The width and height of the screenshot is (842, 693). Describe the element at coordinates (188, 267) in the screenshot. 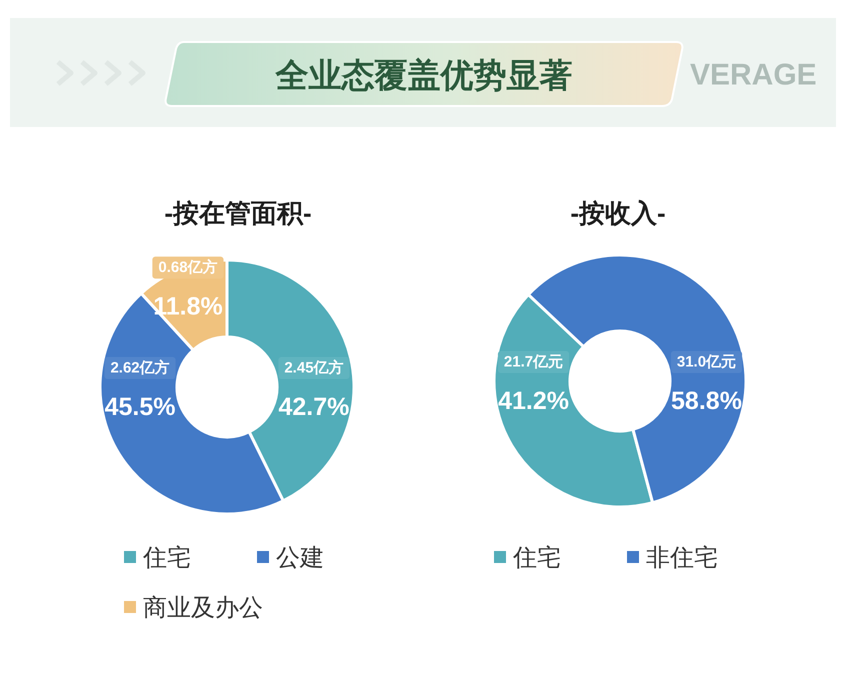

I see `text: 0.68亿方` at that location.